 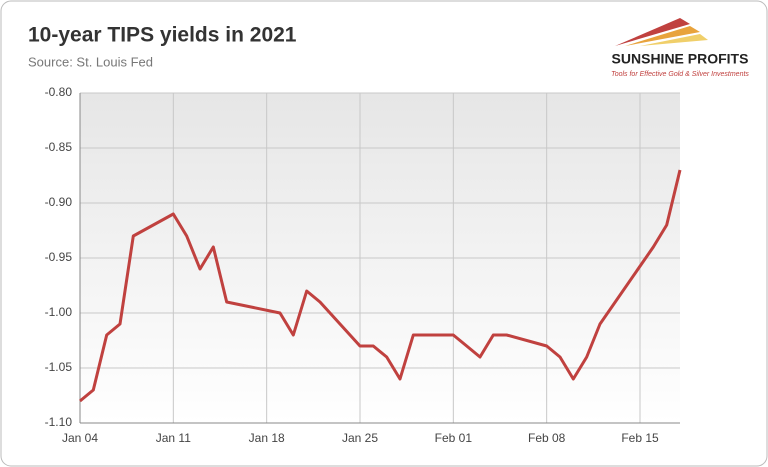 What do you see at coordinates (59, 312) in the screenshot?
I see `y-tick-label: -1.00` at bounding box center [59, 312].